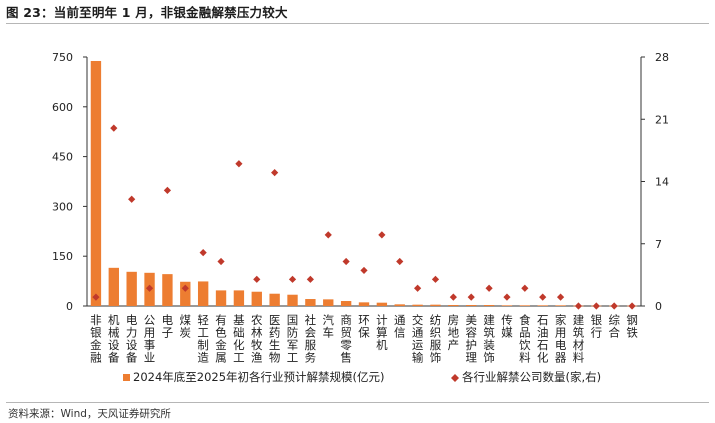 The height and width of the screenshot is (423, 715). Describe the element at coordinates (62, 57) in the screenshot. I see `y-left-tick-label: 750` at that location.